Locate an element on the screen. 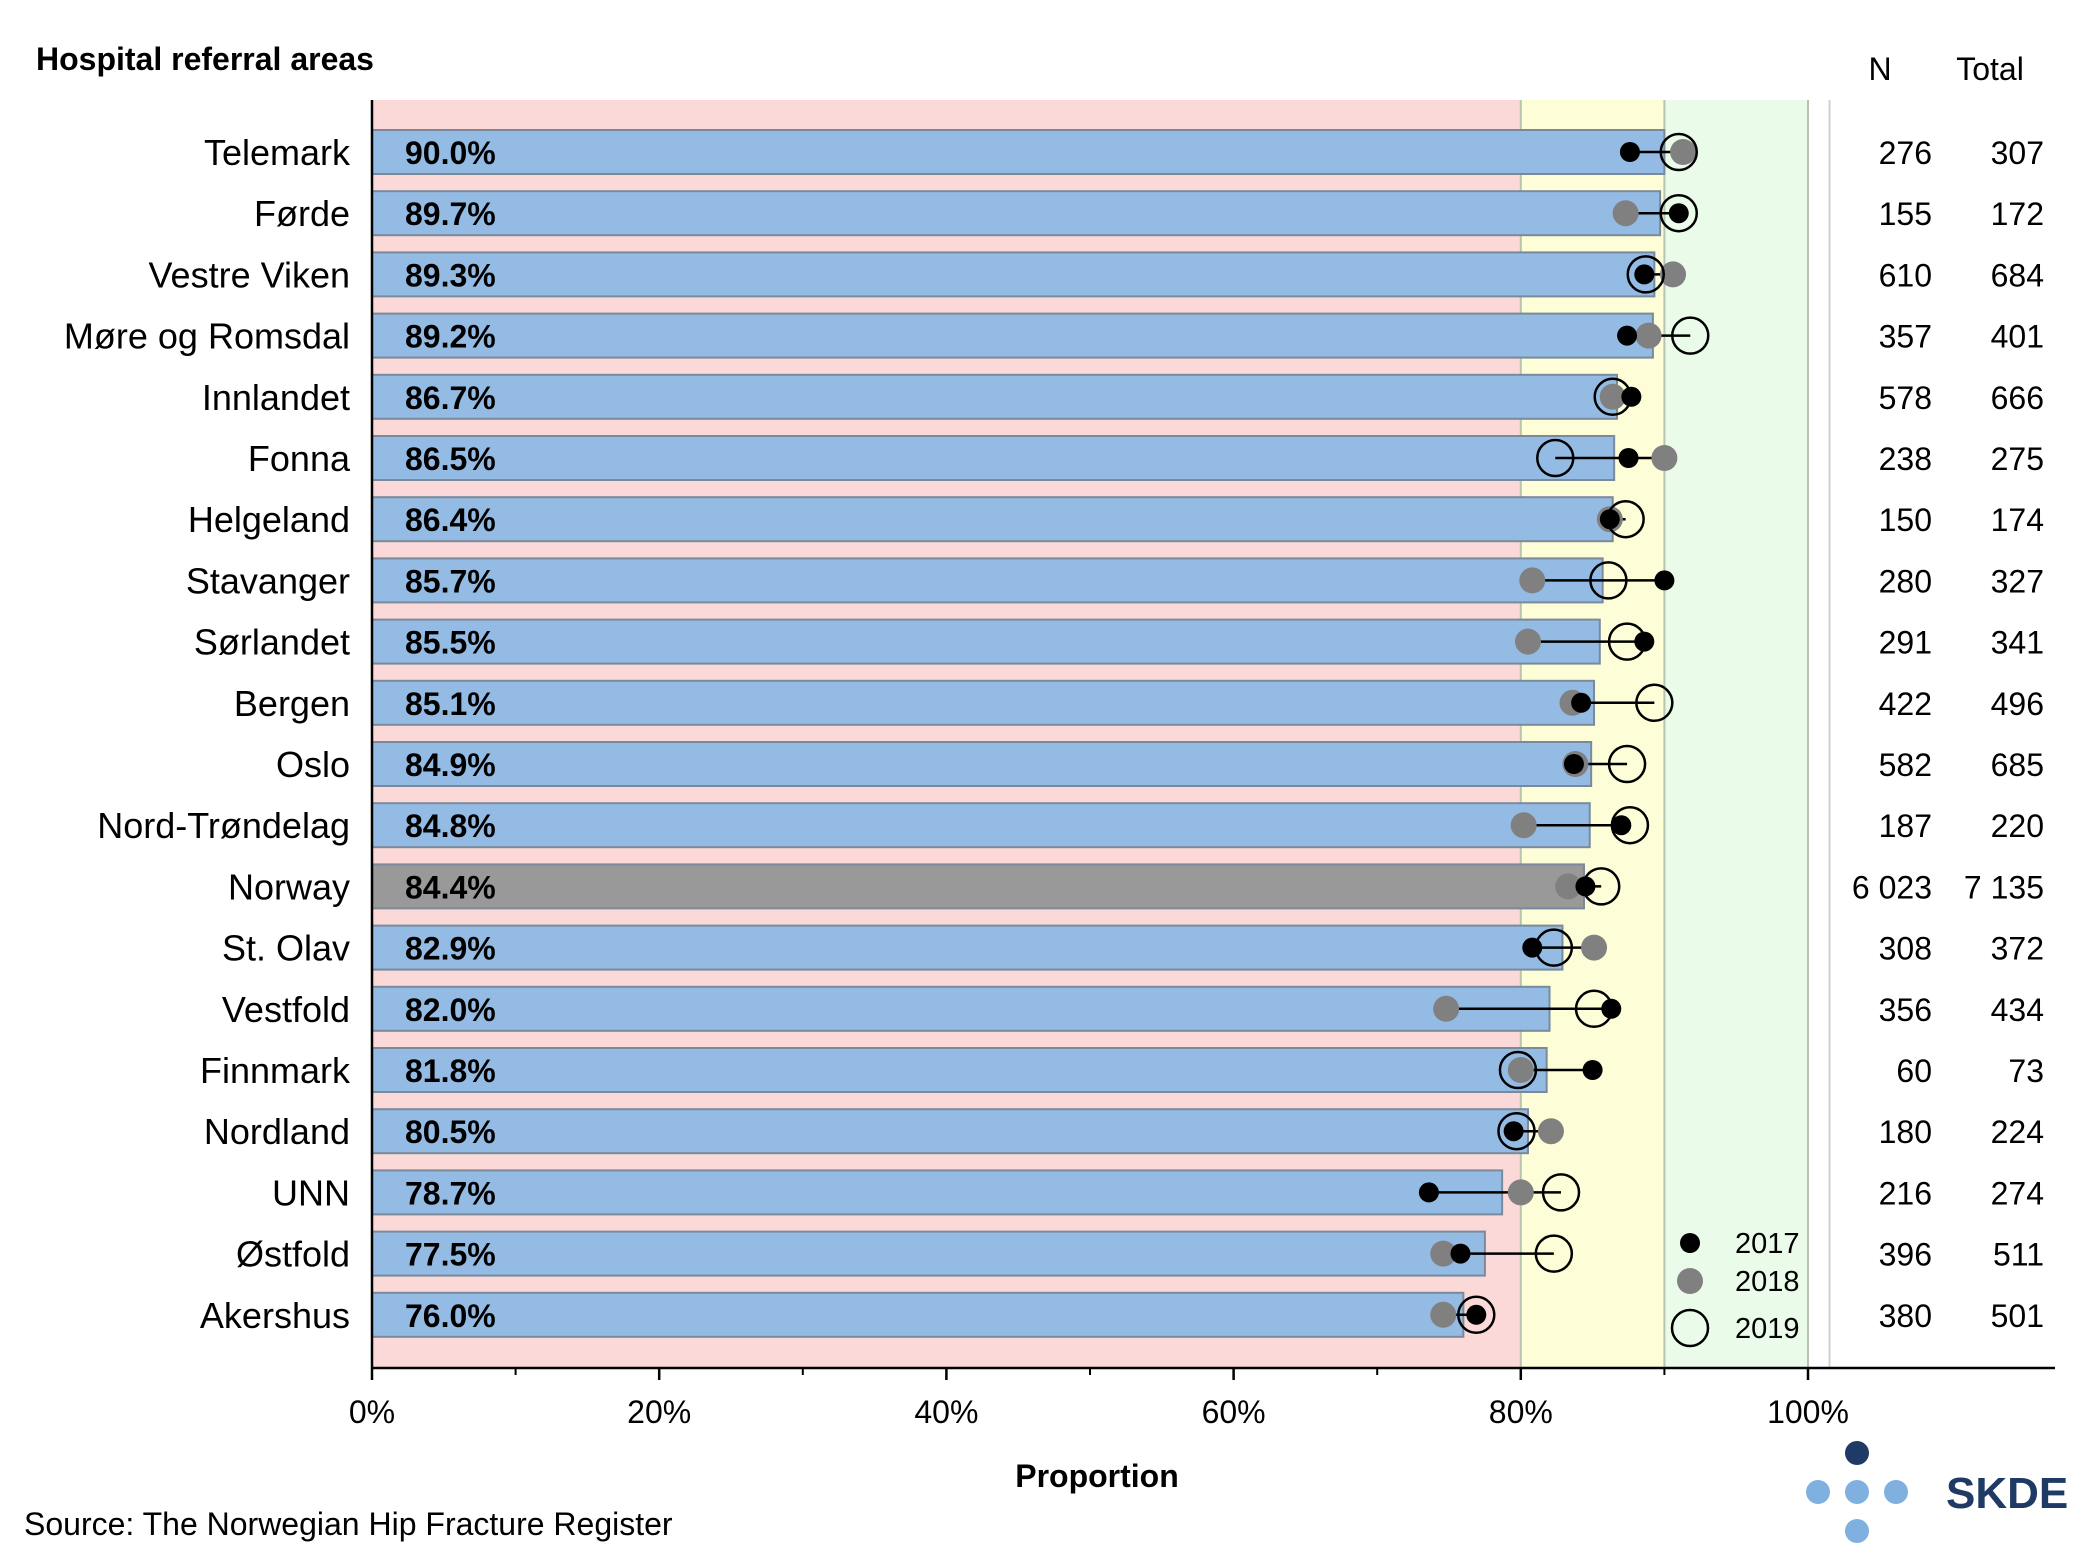 The width and height of the screenshot is (2083, 1562). logo-dot-bottom is located at coordinates (1857, 1531).